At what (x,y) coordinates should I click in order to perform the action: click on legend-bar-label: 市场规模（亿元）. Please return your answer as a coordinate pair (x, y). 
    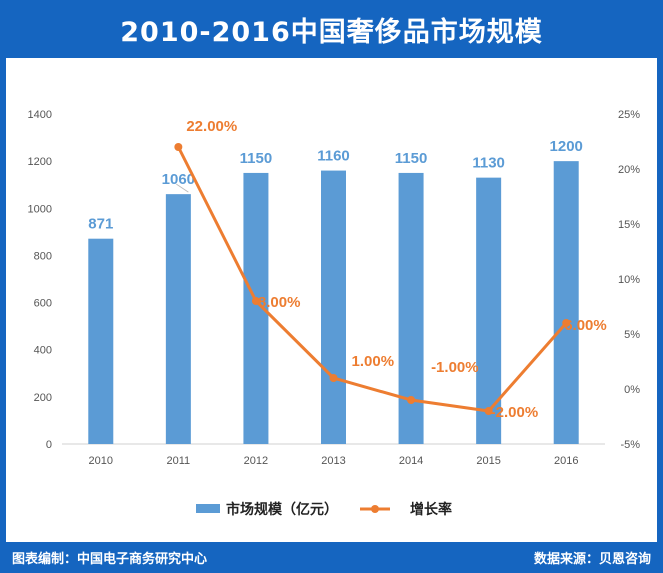
    Looking at the image, I should click on (282, 509).